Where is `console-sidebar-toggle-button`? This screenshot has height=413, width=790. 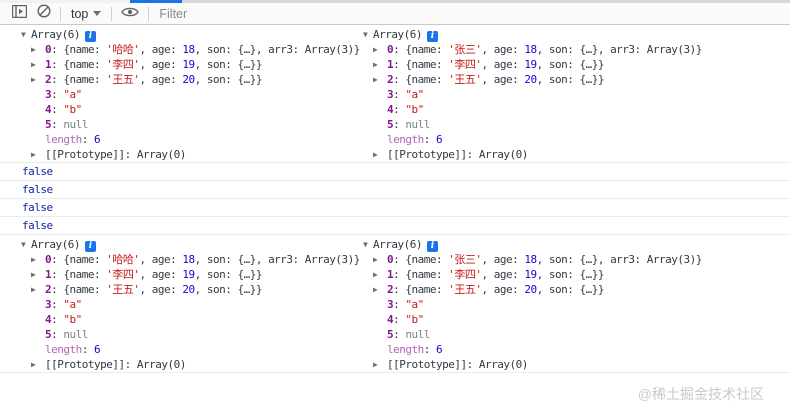 console-sidebar-toggle-button is located at coordinates (19, 14).